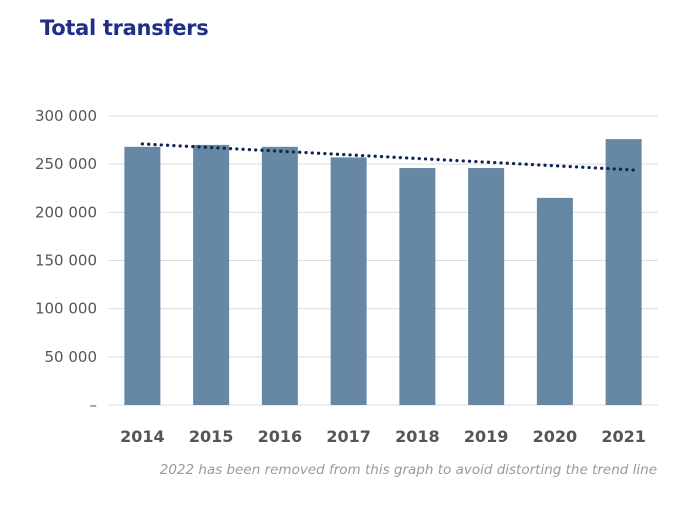 The width and height of the screenshot is (700, 507). What do you see at coordinates (383, 436) in the screenshot?
I see `x-axis-tick-labels: 2014 2015 2016 2017 2018 2019 2020 2021` at bounding box center [383, 436].